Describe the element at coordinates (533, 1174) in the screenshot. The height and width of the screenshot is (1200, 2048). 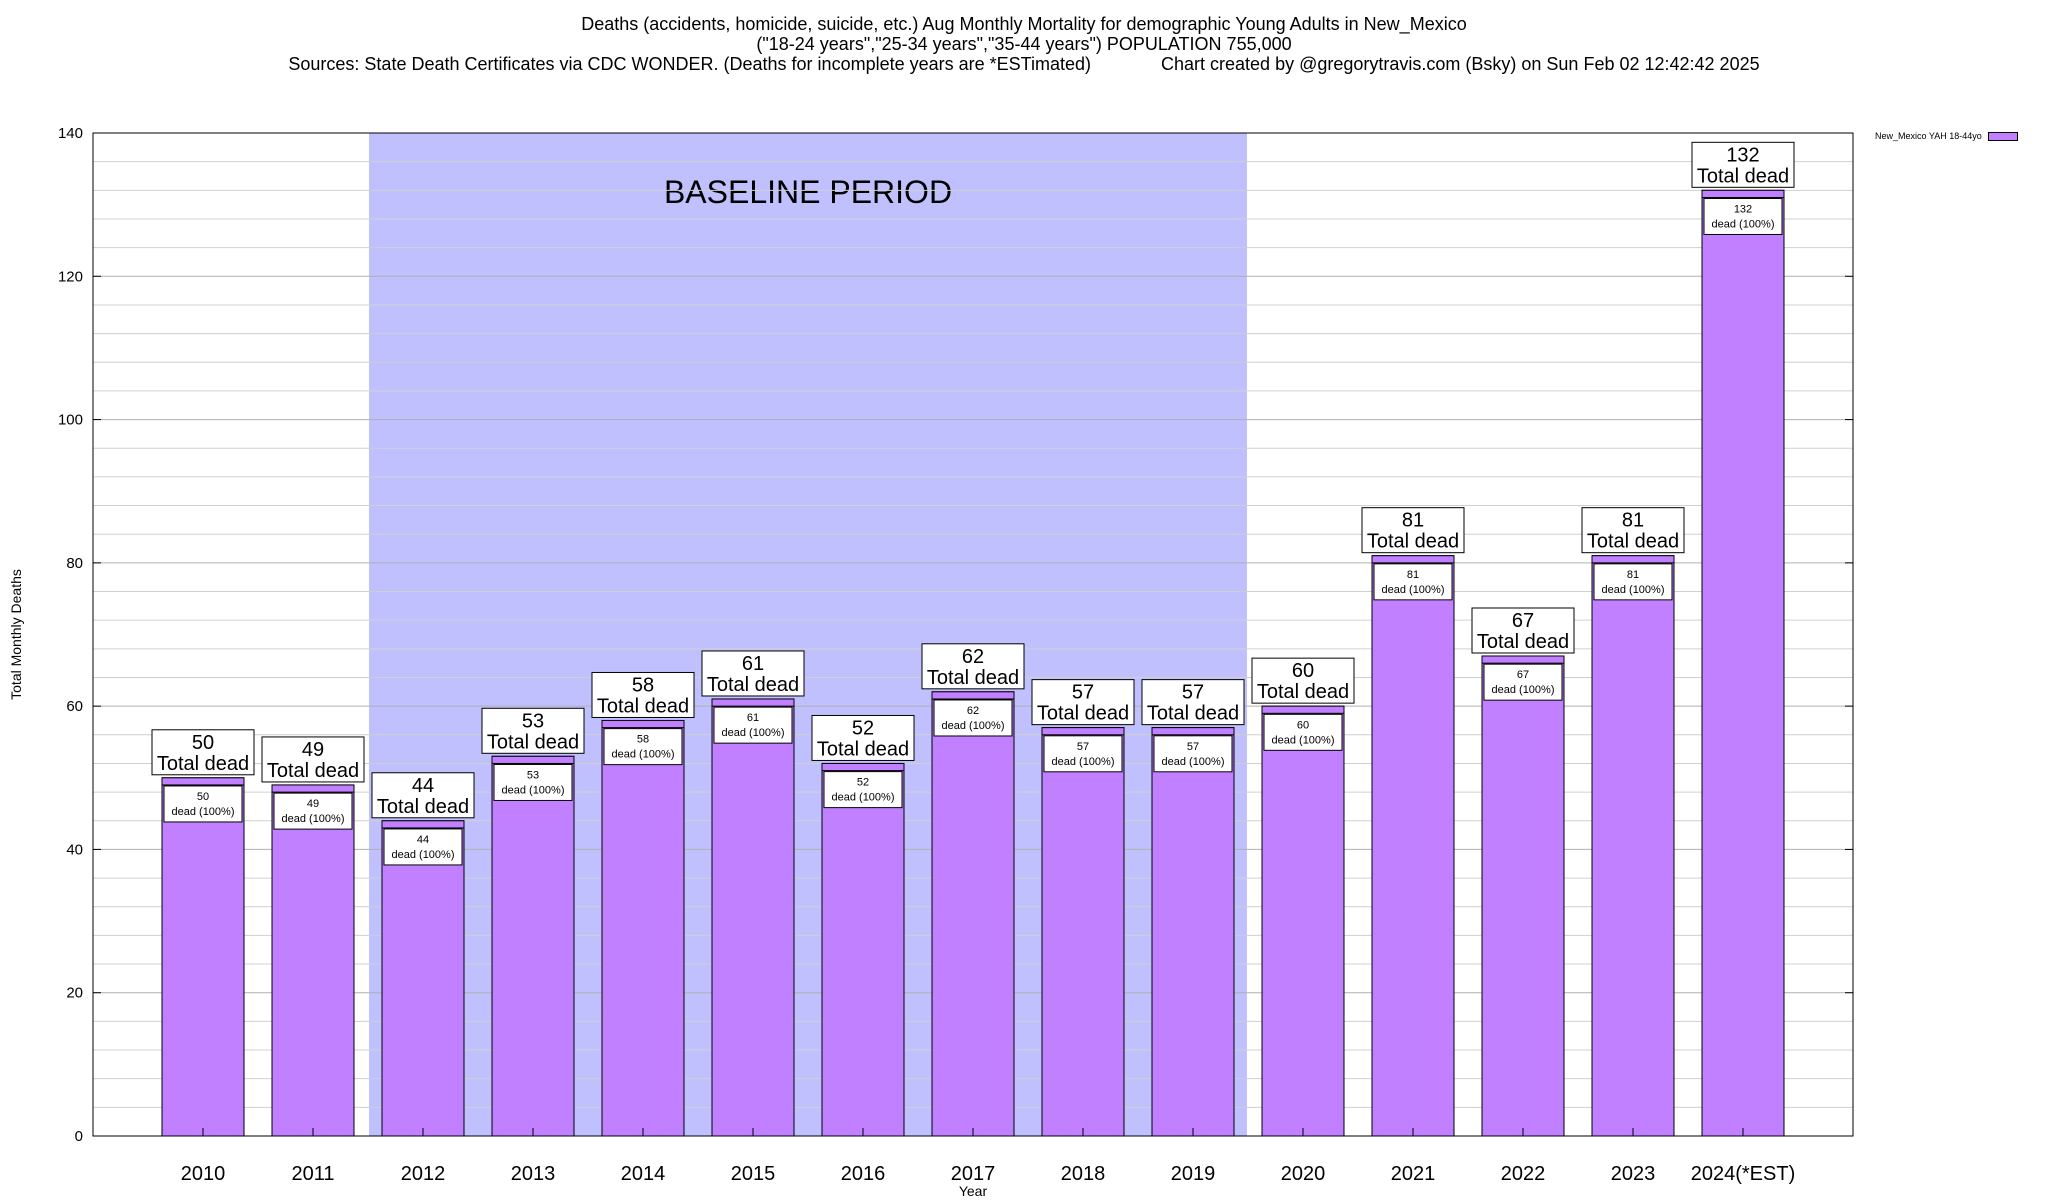
I see `x-tick-label: 2013` at that location.